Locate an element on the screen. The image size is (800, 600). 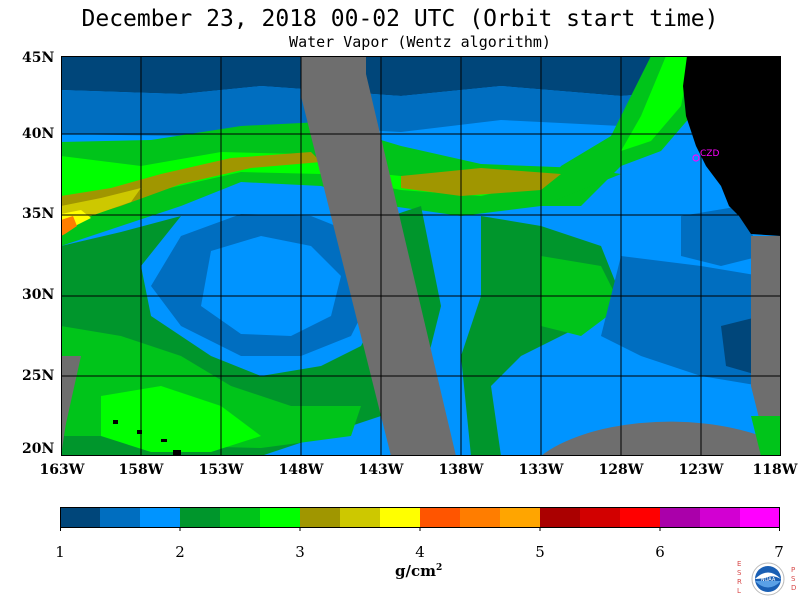
colorbar-tick-2: 2 is located at coordinates (180, 552).